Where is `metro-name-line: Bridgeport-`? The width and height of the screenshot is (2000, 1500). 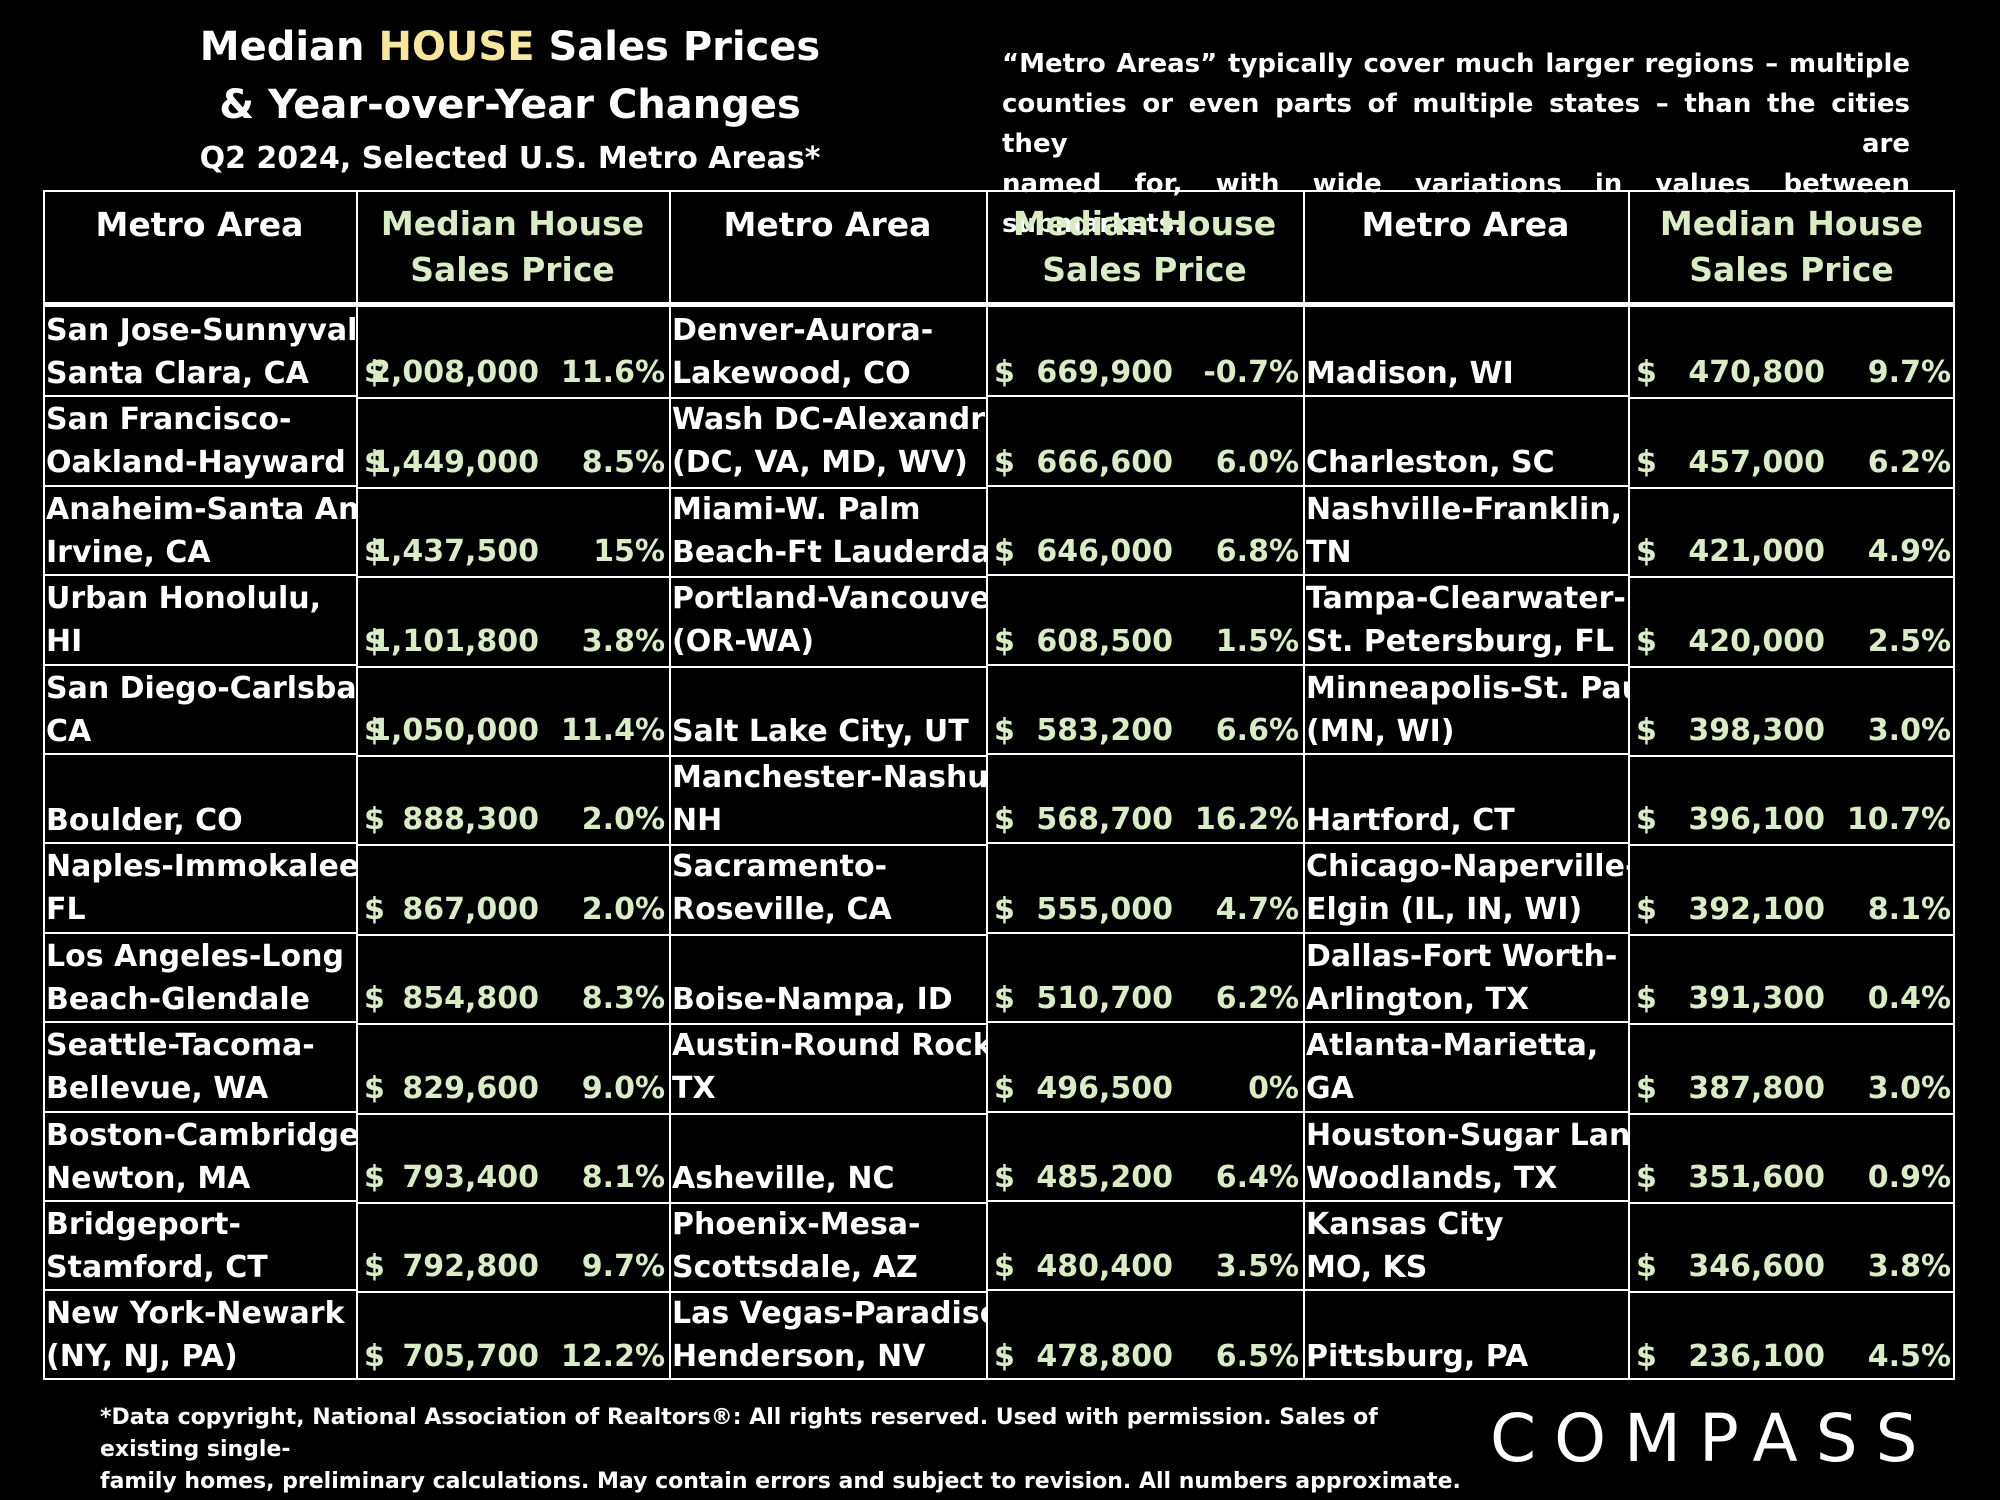 metro-name-line: Bridgeport- is located at coordinates (143, 1224).